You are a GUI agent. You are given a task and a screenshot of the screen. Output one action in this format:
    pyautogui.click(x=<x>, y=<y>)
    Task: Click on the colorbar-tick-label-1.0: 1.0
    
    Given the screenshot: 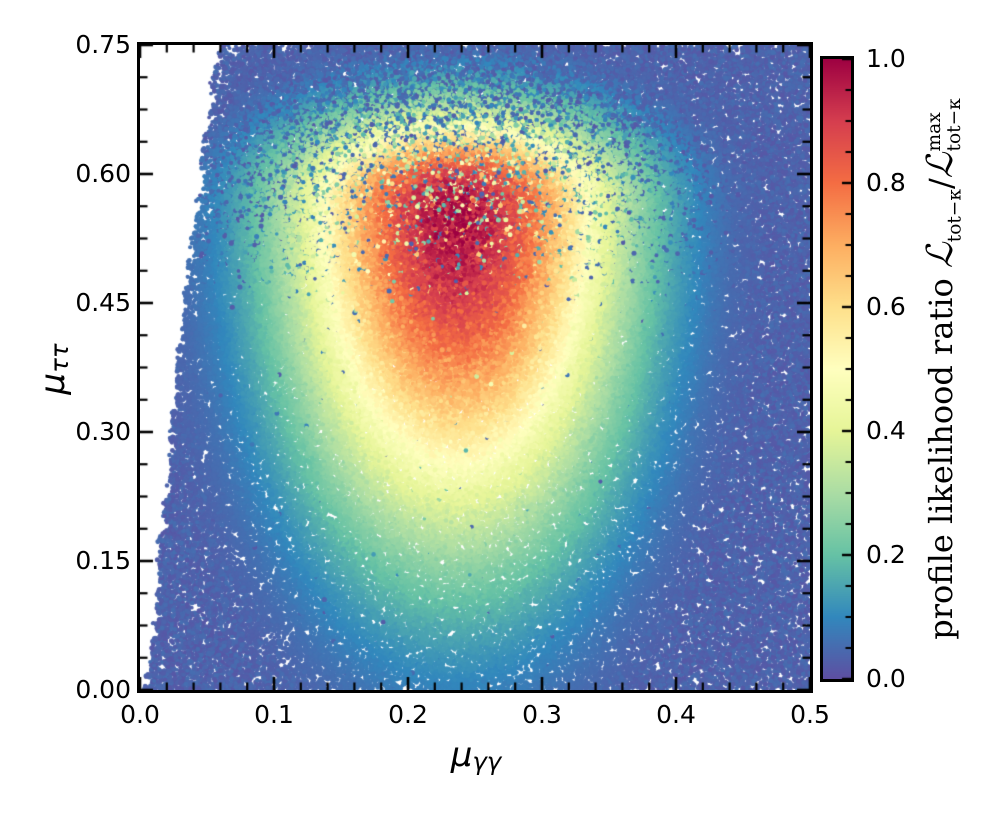 What is the action you would take?
    pyautogui.click(x=886, y=58)
    